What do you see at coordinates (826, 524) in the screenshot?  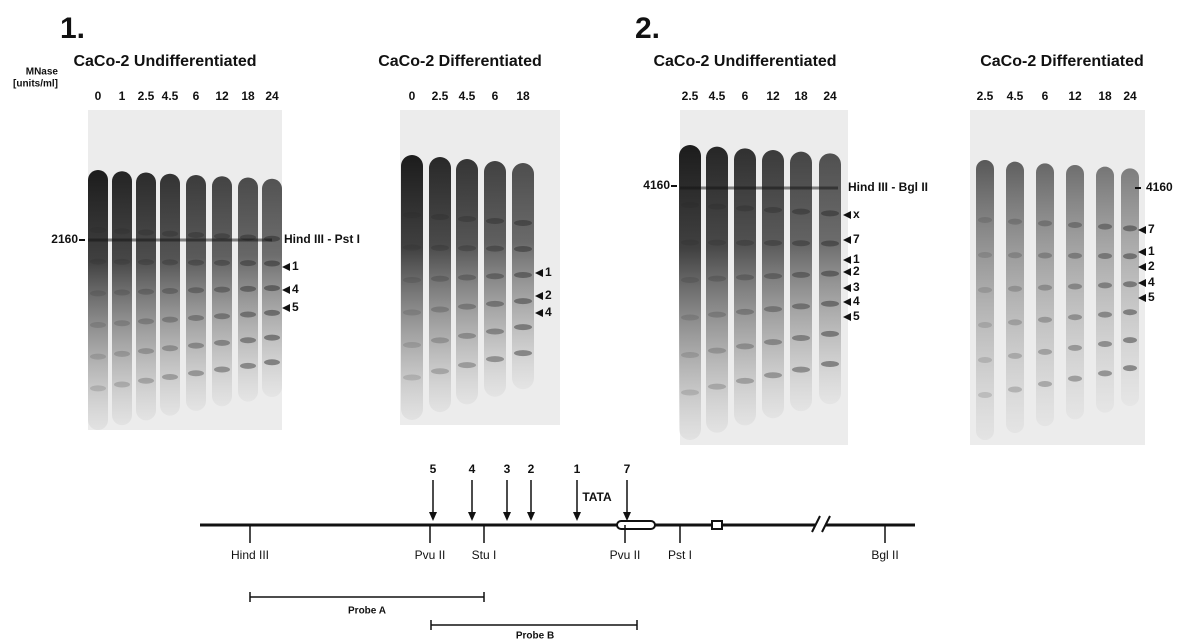 I see `map-break` at bounding box center [826, 524].